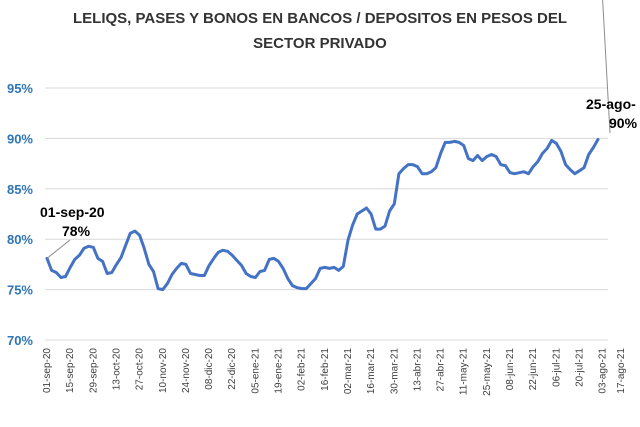 This screenshot has height=427, width=640. I want to click on x-tick-label: 03-ago-21, so click(603, 371).